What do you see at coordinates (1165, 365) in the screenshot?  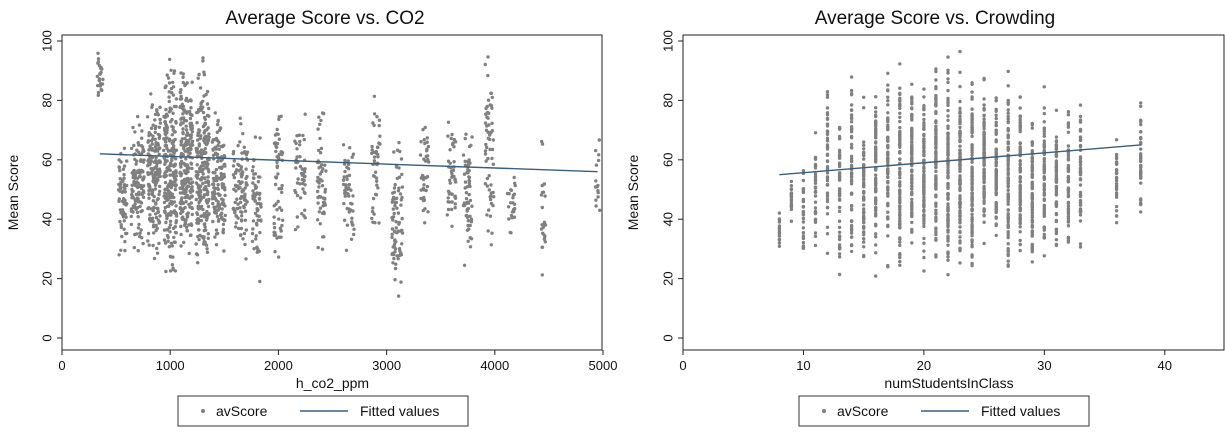 I see `x-tick-label: 40` at bounding box center [1165, 365].